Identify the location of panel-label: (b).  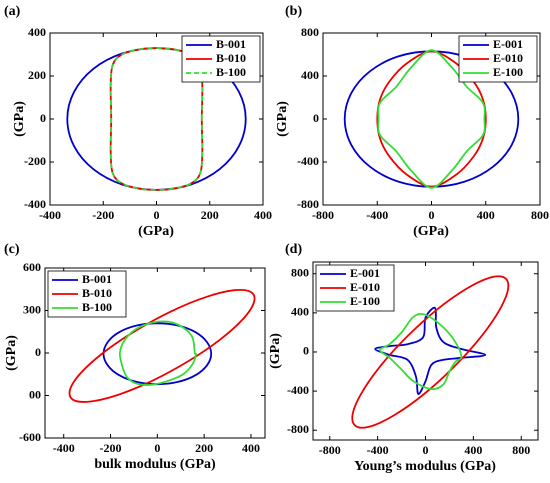
(293, 11).